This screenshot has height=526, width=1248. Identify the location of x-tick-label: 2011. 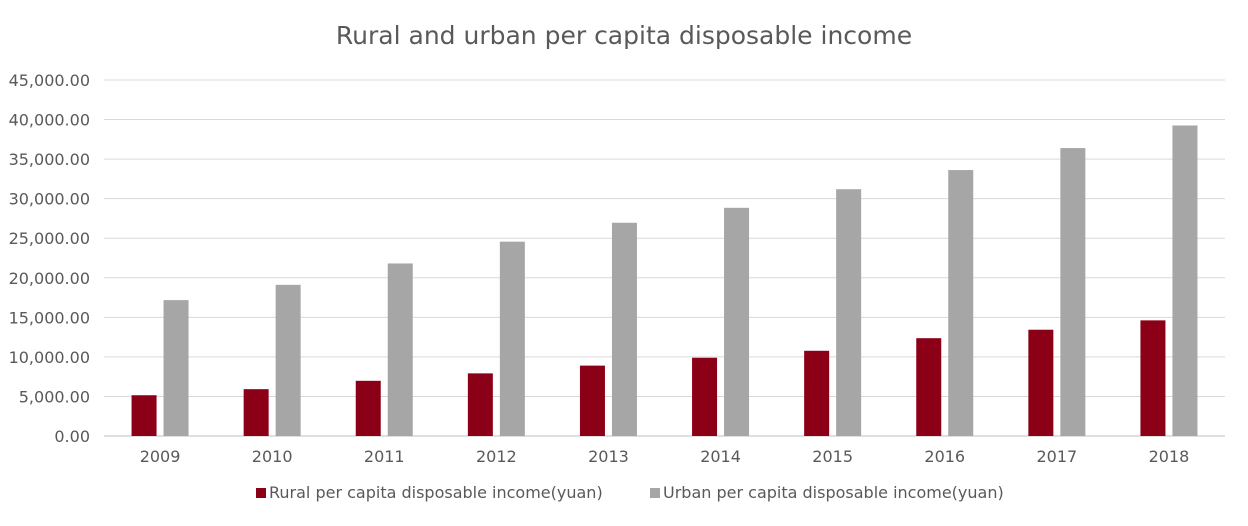
(384, 456).